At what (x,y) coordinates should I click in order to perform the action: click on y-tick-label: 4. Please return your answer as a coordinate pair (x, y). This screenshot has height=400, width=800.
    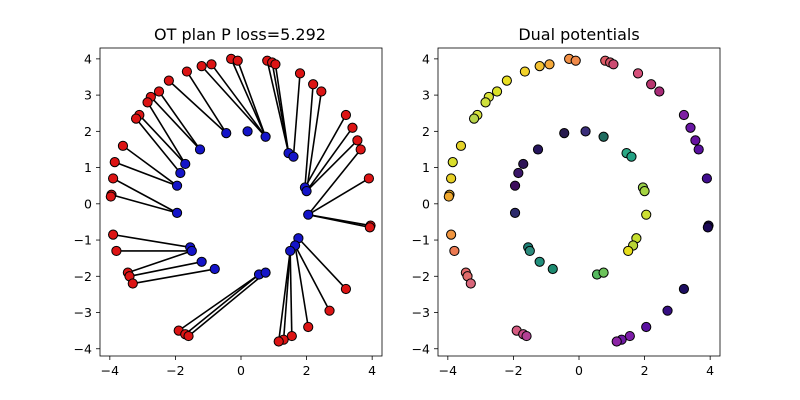
    Looking at the image, I should click on (88, 58).